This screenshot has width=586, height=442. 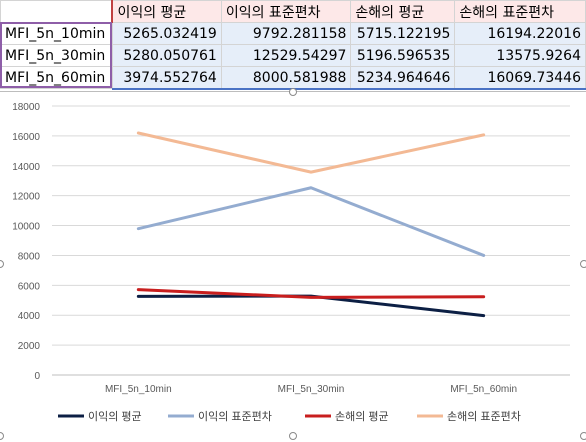 What do you see at coordinates (115, 416) in the screenshot?
I see `legend-label: 이익의 평균` at bounding box center [115, 416].